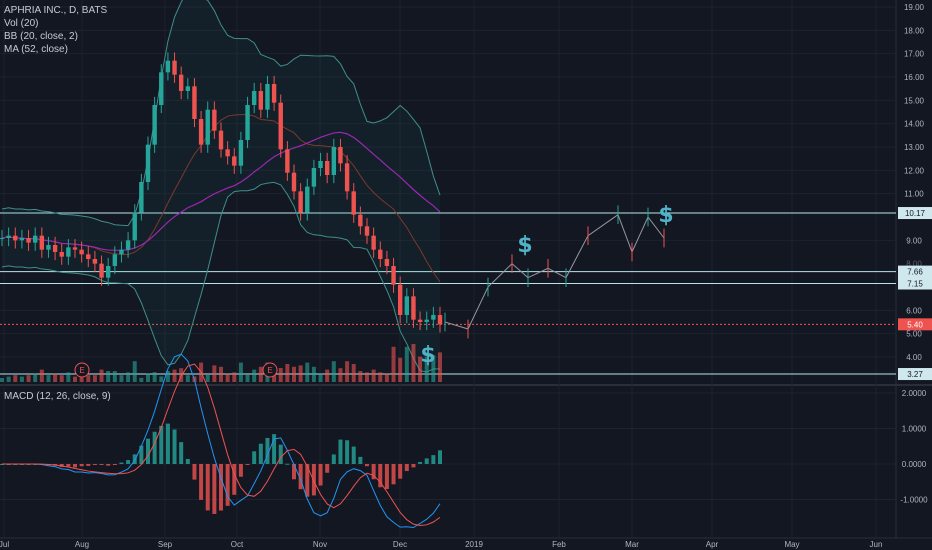 Image resolution: width=932 pixels, height=550 pixels. What do you see at coordinates (82, 544) in the screenshot?
I see `time-tick-label: Aug` at bounding box center [82, 544].